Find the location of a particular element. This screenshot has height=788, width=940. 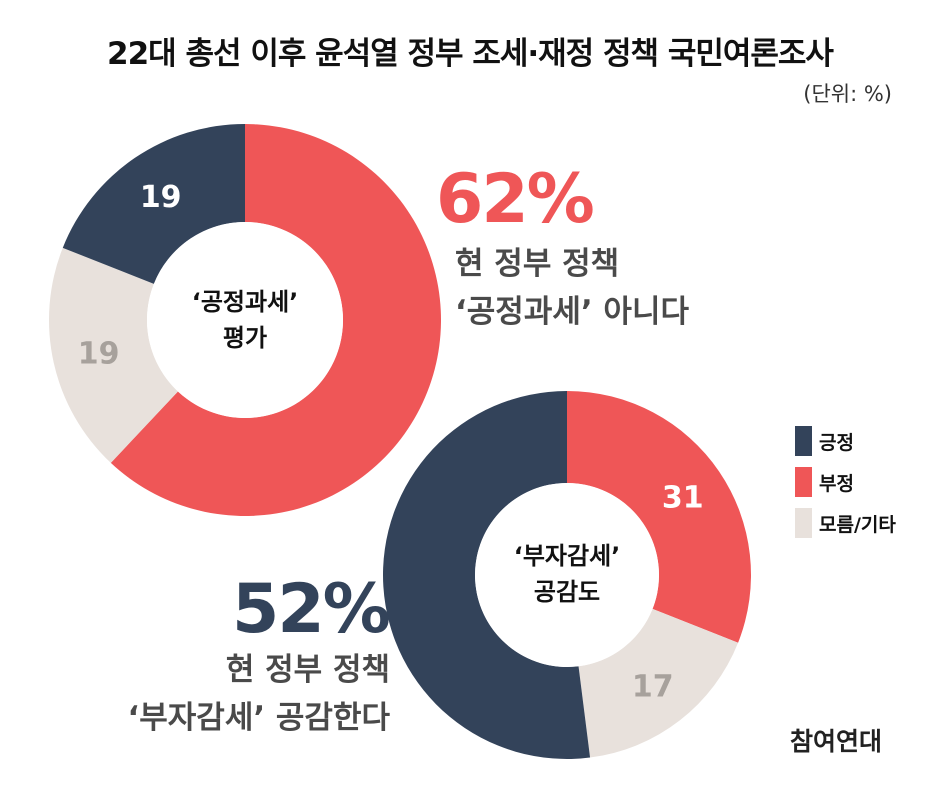

legend-swatch-other is located at coordinates (803, 523).